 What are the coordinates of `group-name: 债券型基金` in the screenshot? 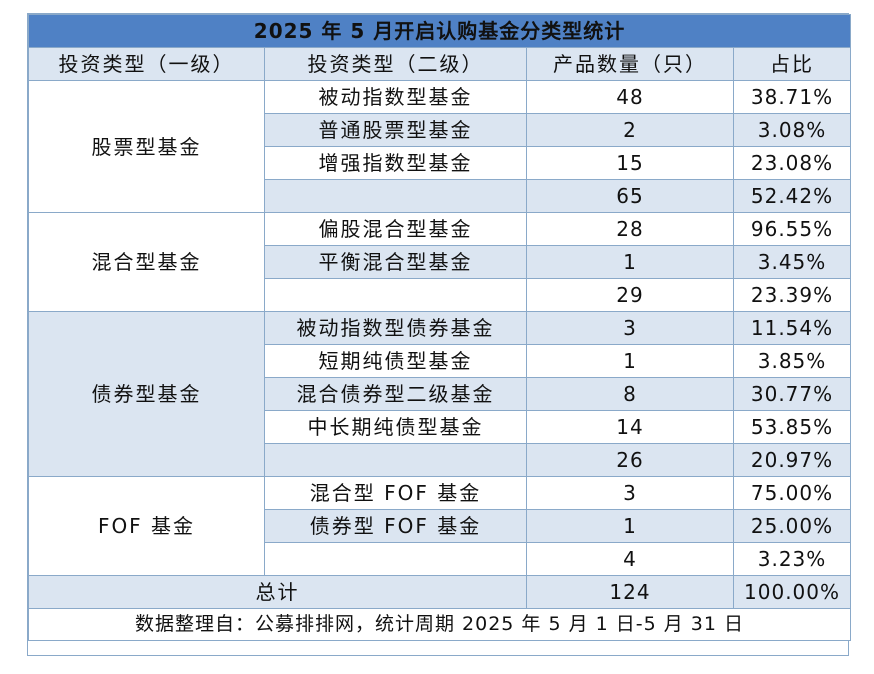 It's located at (146, 394).